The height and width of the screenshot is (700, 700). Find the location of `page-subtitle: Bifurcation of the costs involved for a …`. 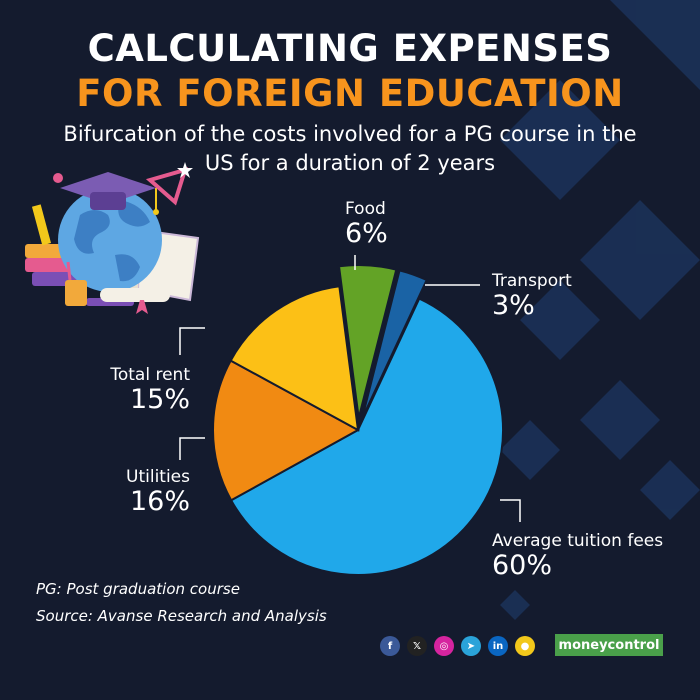

page-subtitle: Bifurcation of the costs involved for a … is located at coordinates (350, 148).